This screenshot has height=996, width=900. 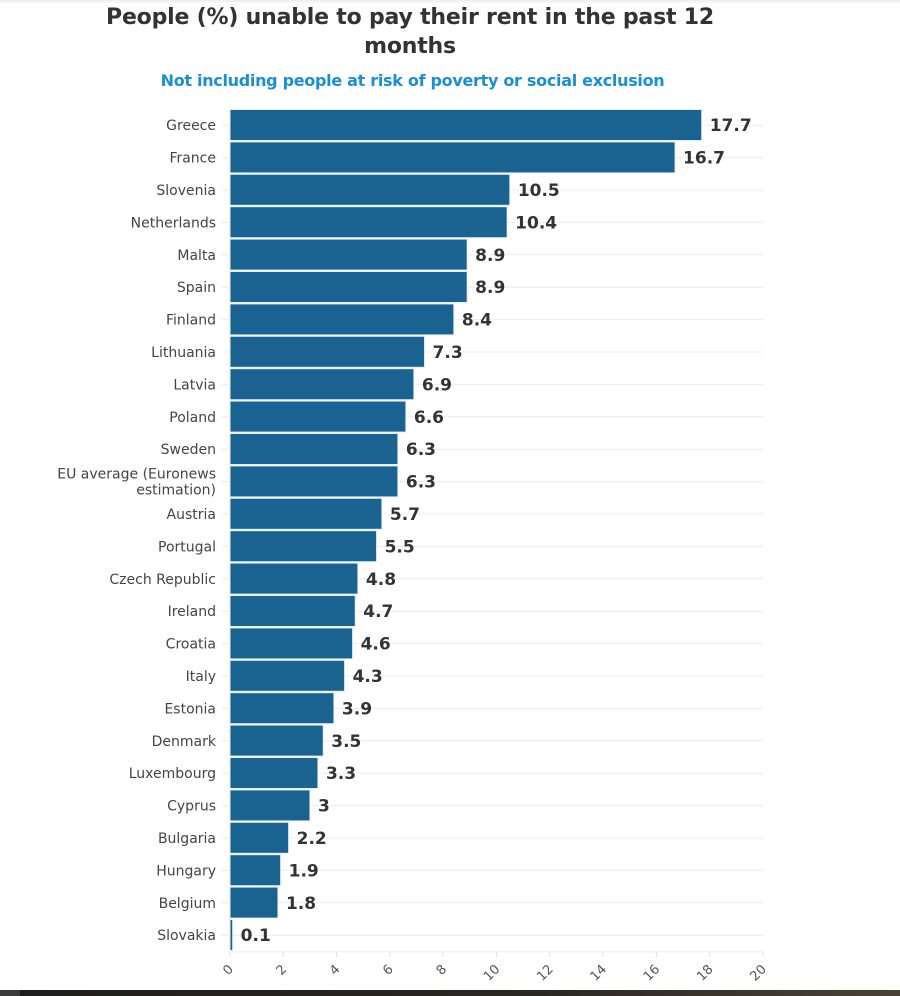 What do you see at coordinates (492, 973) in the screenshot?
I see `x-tick-label: 10` at bounding box center [492, 973].